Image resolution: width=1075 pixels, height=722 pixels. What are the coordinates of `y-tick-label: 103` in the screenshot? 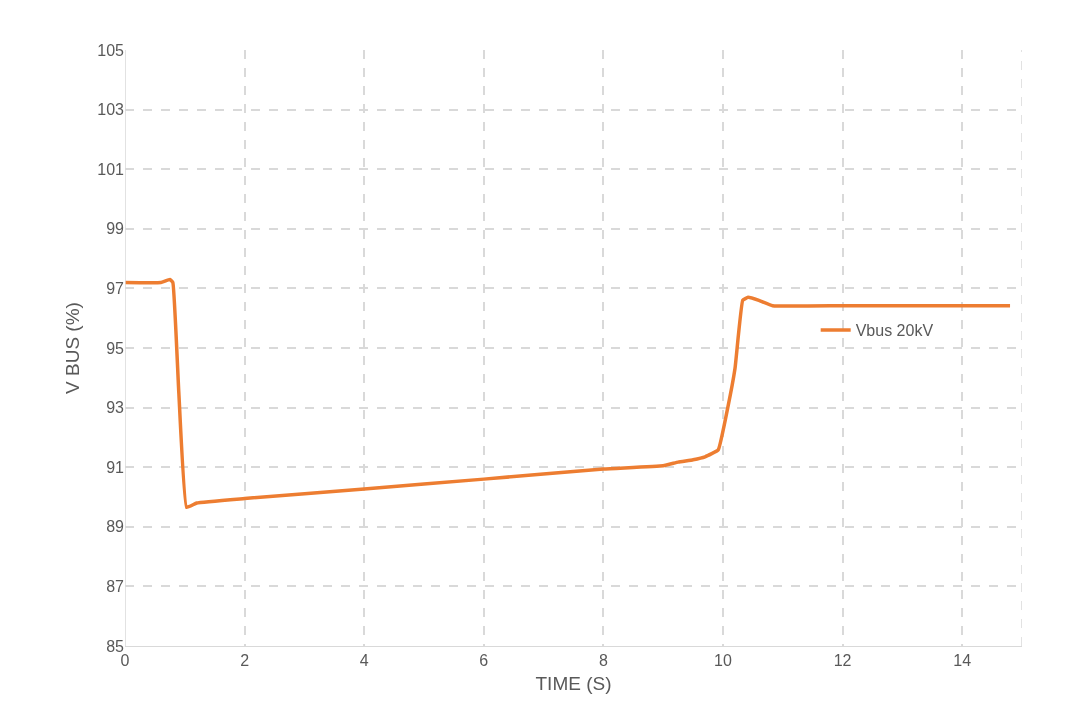 It's located at (111, 110).